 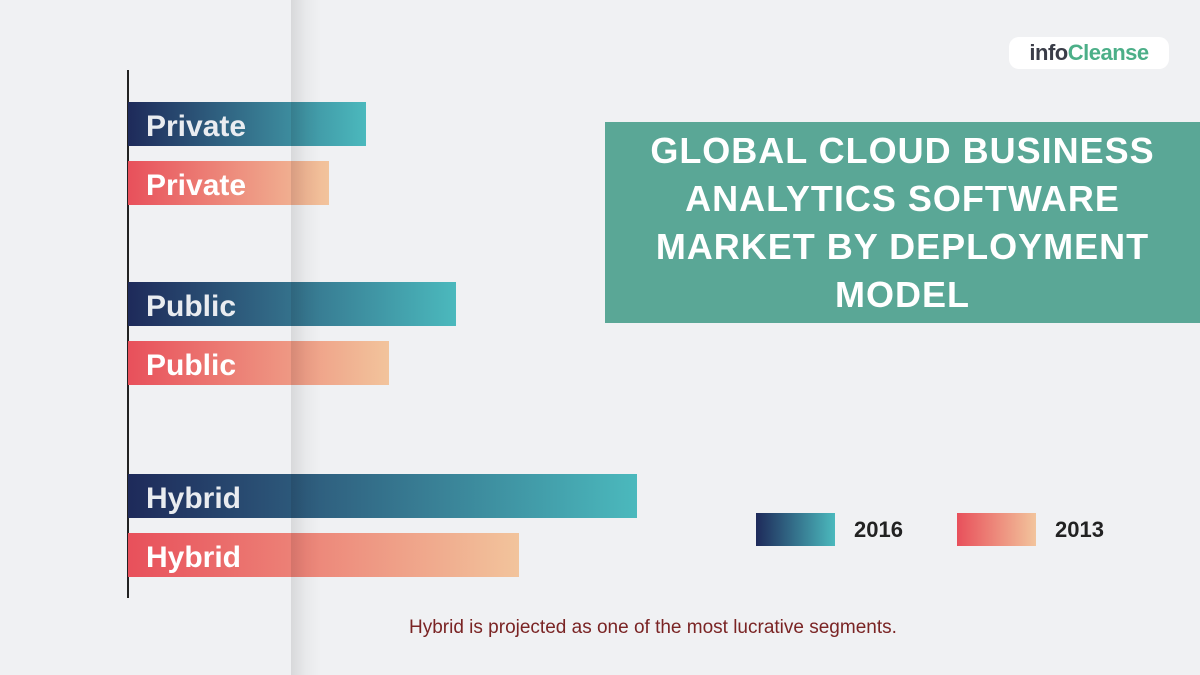 What do you see at coordinates (193, 498) in the screenshot?
I see `bar-label-hybrid-2016: Hybrid` at bounding box center [193, 498].